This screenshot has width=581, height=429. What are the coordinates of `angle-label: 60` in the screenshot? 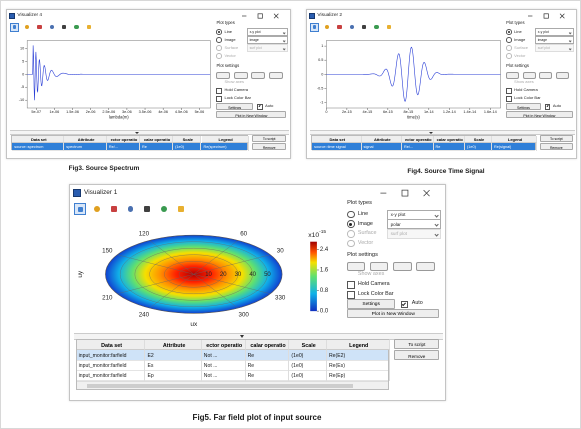 It's located at (243, 233).